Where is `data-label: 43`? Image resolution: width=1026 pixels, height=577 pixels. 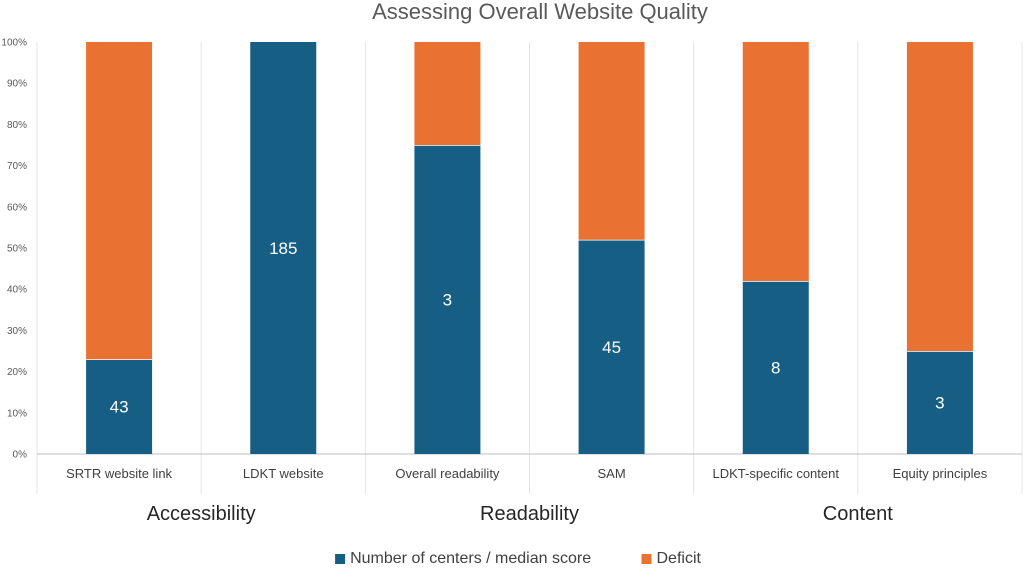 data-label: 43 is located at coordinates (119, 407).